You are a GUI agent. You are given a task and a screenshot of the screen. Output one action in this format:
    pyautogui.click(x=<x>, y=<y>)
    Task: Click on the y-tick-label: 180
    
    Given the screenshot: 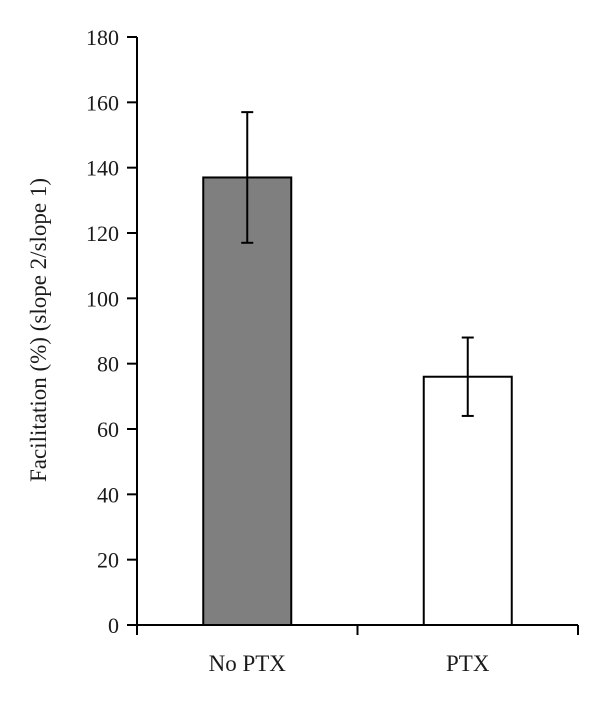 What is the action you would take?
    pyautogui.click(x=102, y=37)
    